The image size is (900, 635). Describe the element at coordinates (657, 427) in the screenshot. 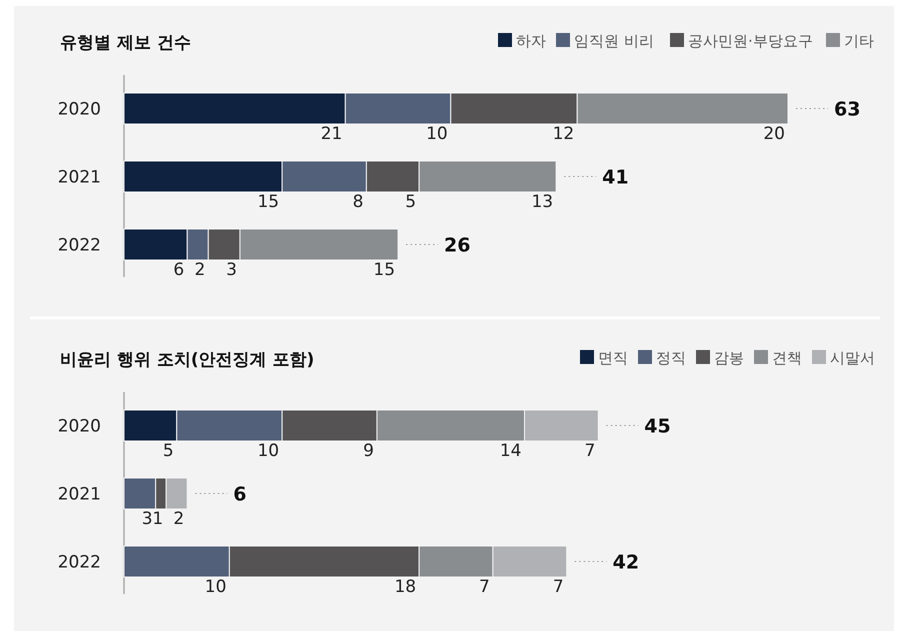

I see `total-label: 45` at that location.